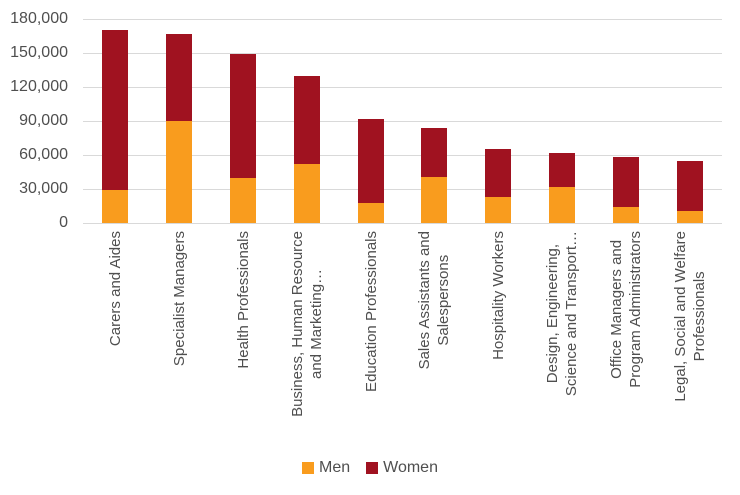 The height and width of the screenshot is (495, 740). Describe the element at coordinates (39, 18) in the screenshot. I see `y-axis-tick-label: 180,000` at that location.